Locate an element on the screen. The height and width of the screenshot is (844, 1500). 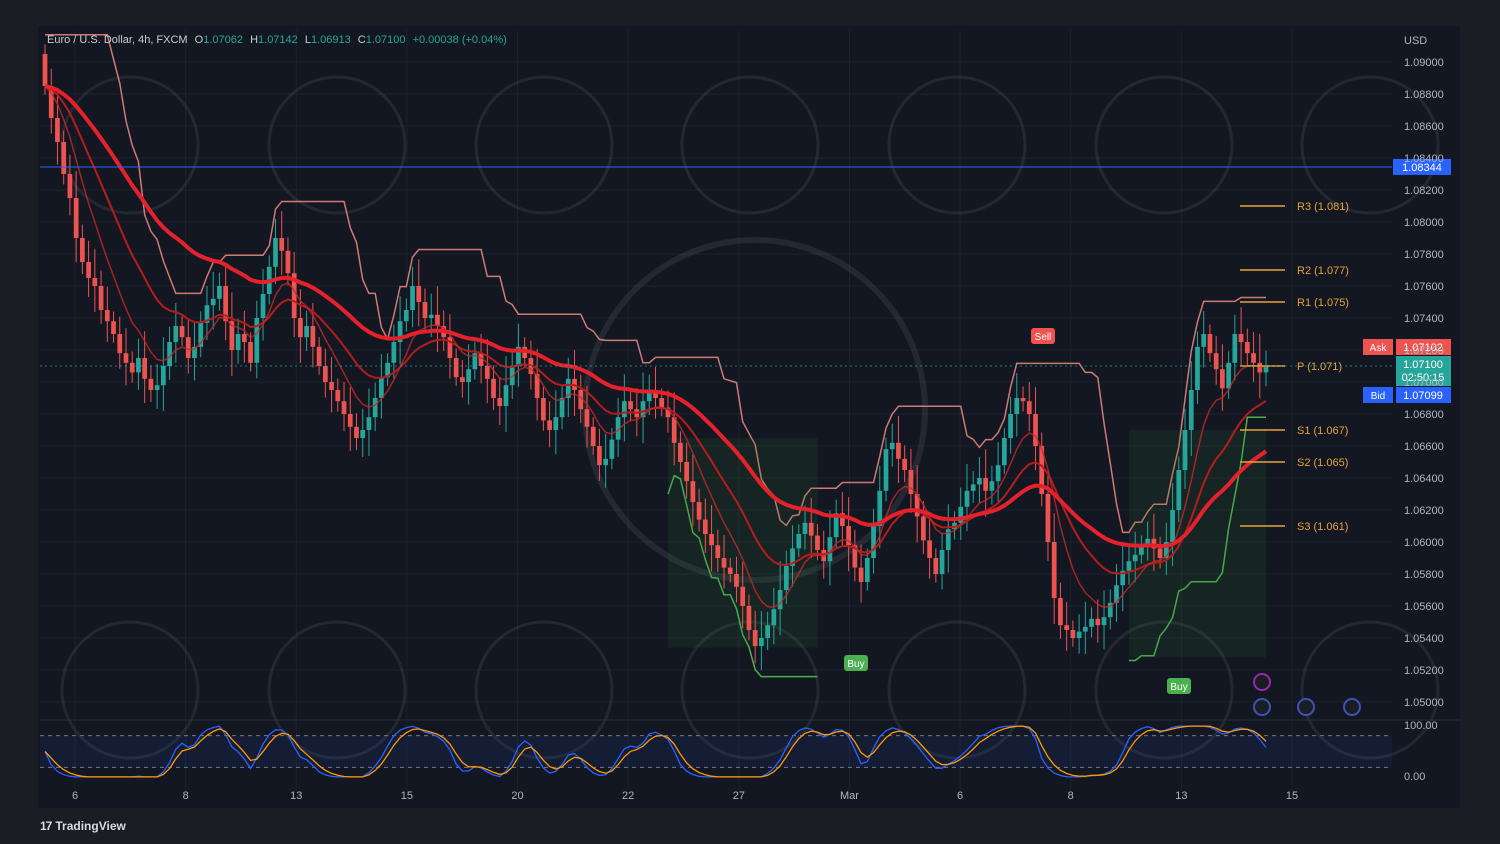
y-tick-label: 1.05000 is located at coordinates (1424, 703).